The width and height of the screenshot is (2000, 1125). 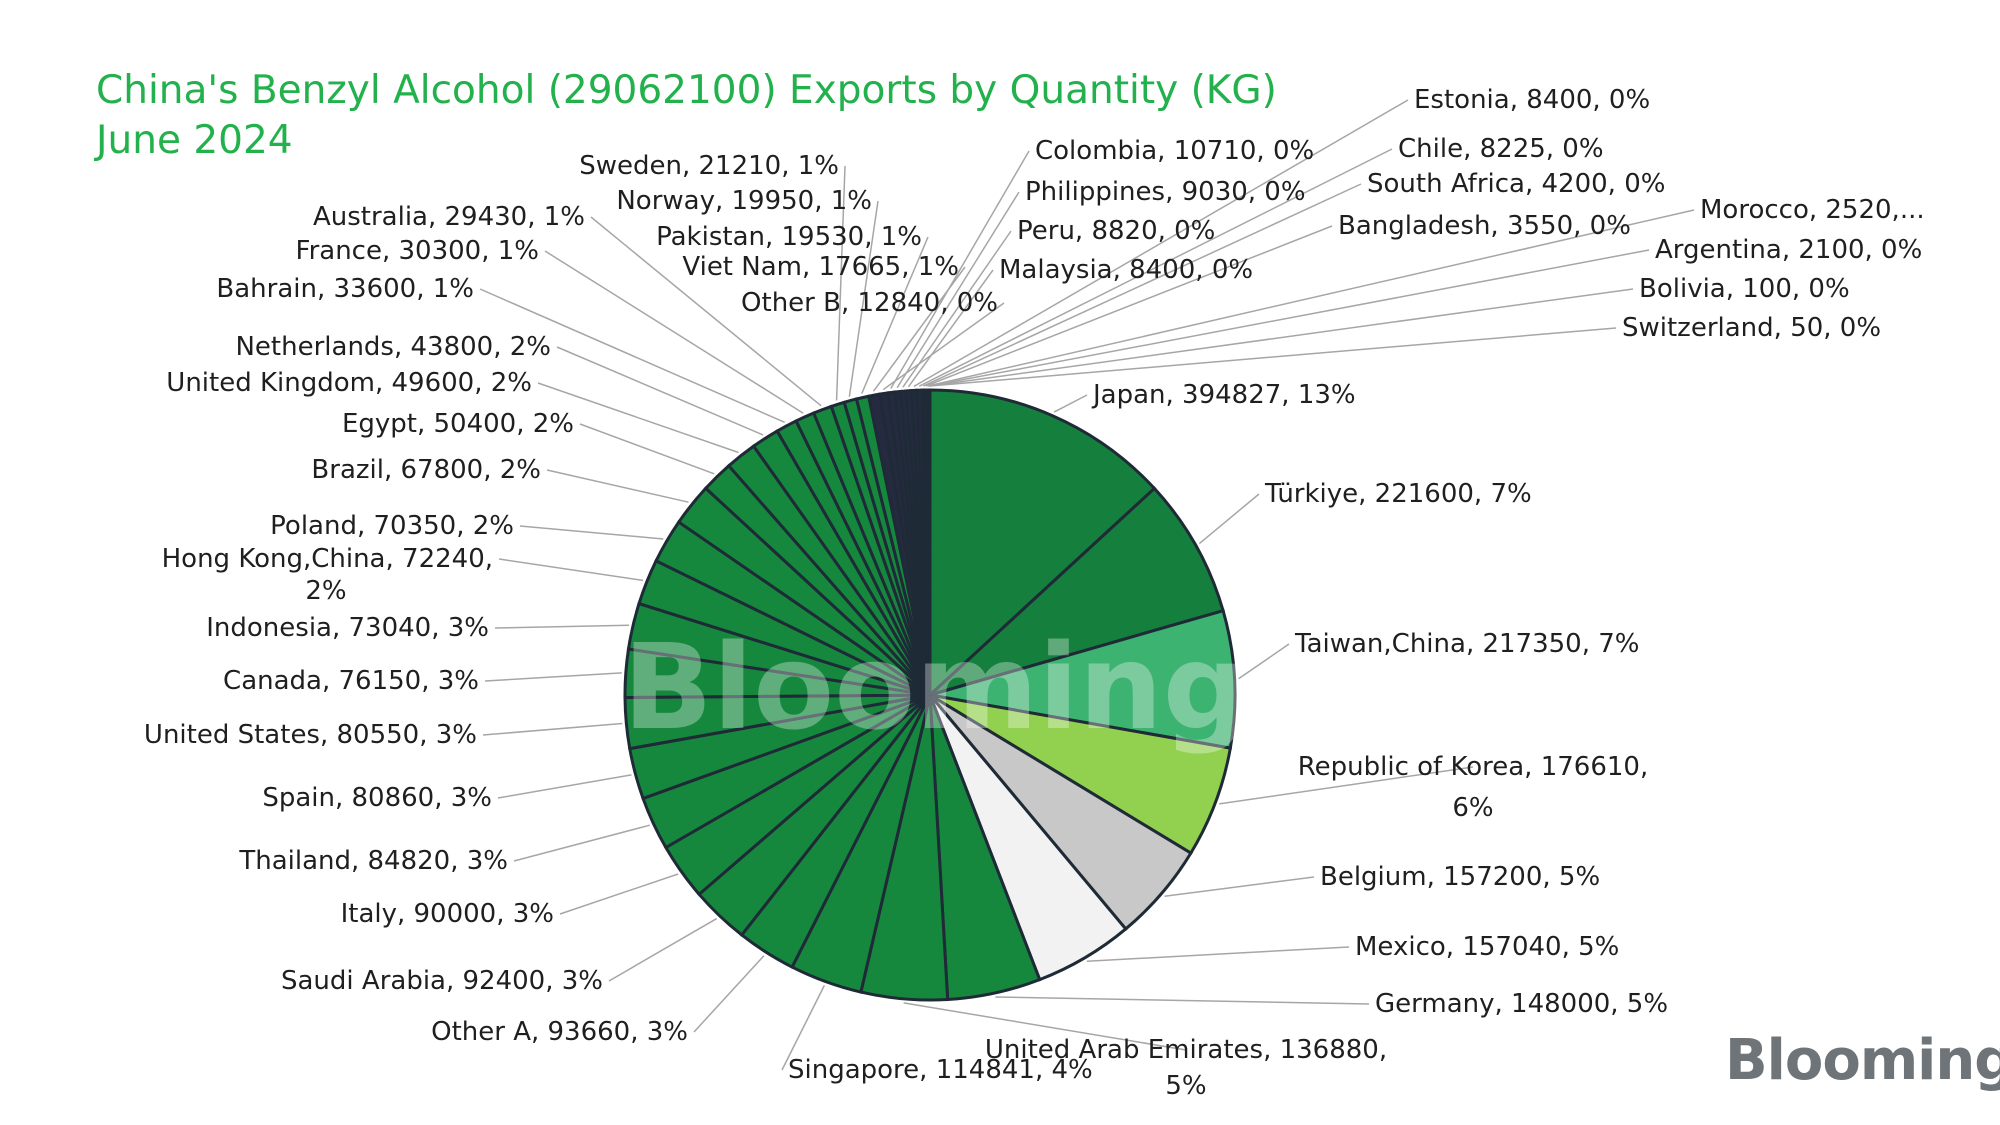 What do you see at coordinates (1083, 679) in the screenshot?
I see `pie-slice-taiwan-china` at bounding box center [1083, 679].